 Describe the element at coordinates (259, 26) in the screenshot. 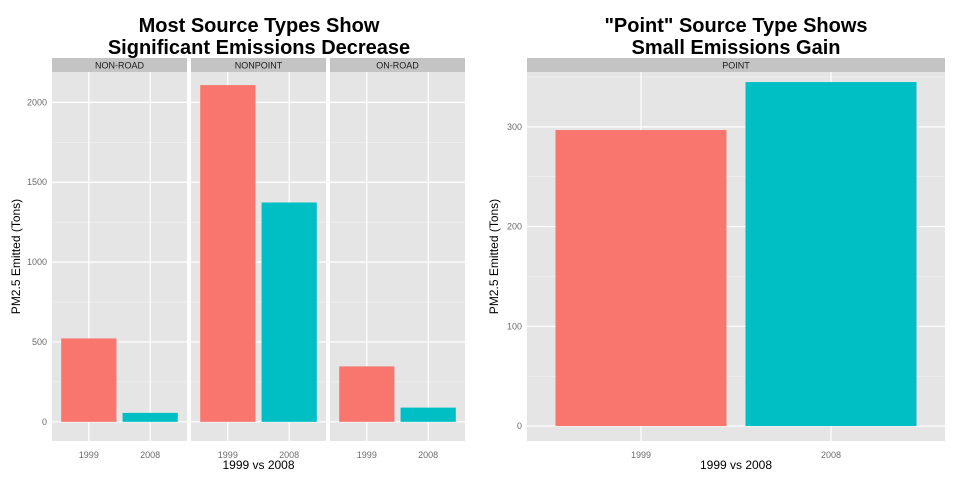

I see `chart-1-title-line-1: Most Source Types Show` at that location.